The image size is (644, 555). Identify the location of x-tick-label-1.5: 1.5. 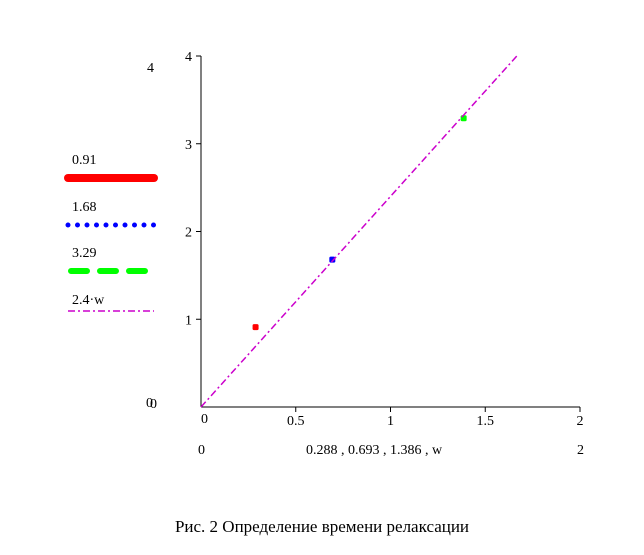
(486, 421).